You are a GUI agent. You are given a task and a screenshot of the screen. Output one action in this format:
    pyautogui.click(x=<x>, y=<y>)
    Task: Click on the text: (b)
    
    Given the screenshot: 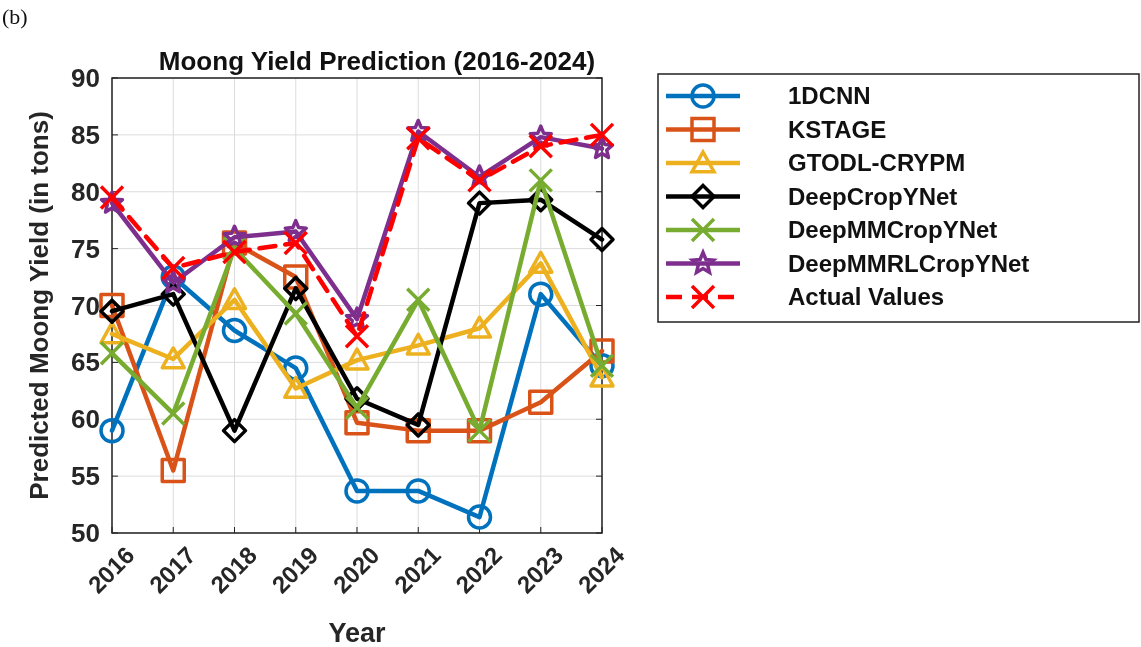 What is the action you would take?
    pyautogui.click(x=15, y=16)
    